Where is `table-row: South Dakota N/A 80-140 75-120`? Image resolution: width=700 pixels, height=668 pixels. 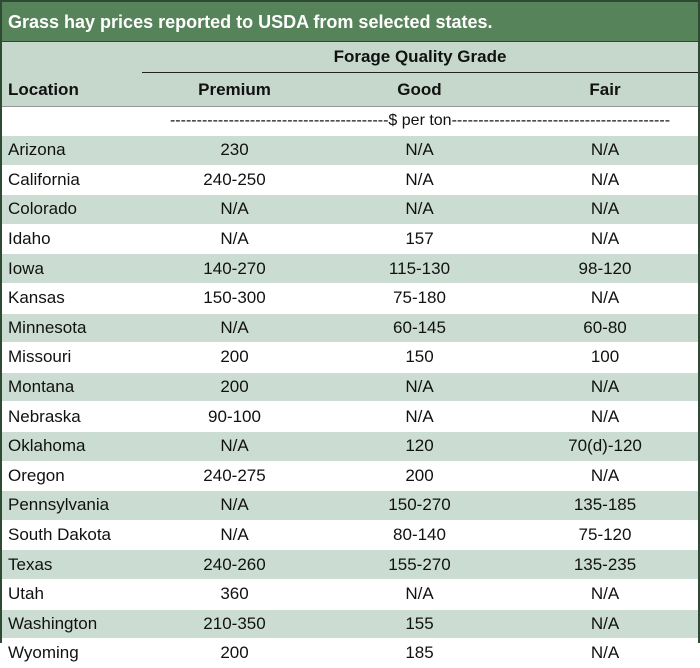 table-row: South Dakota N/A 80-140 75-120 is located at coordinates (350, 534).